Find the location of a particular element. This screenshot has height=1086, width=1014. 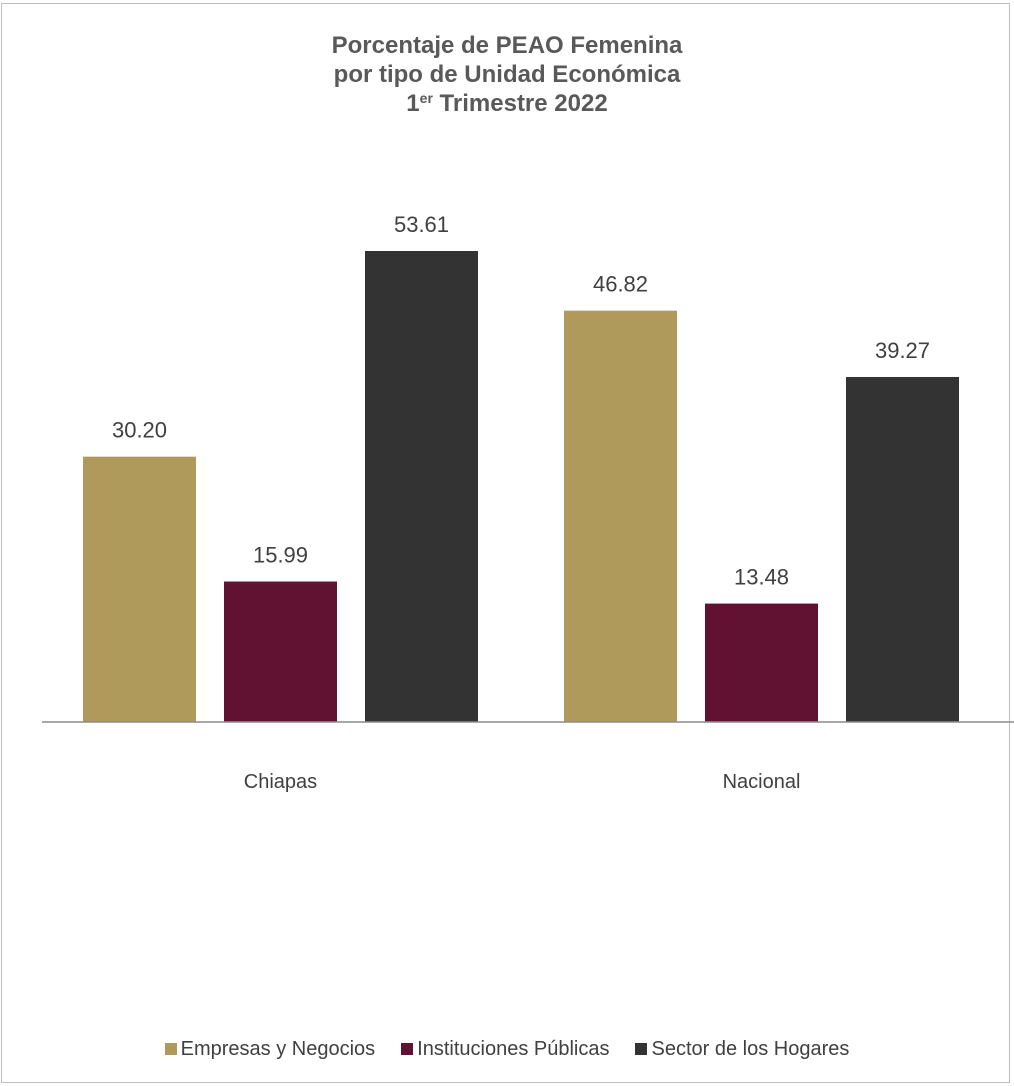

legend-item-3: Sector de los Hogares is located at coordinates (742, 1049).